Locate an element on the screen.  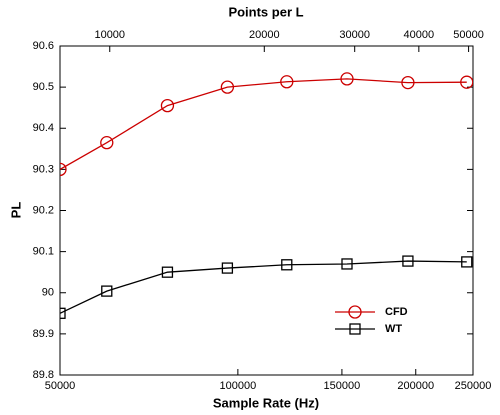
y-tick-label: 89.8 is located at coordinates (43, 375).